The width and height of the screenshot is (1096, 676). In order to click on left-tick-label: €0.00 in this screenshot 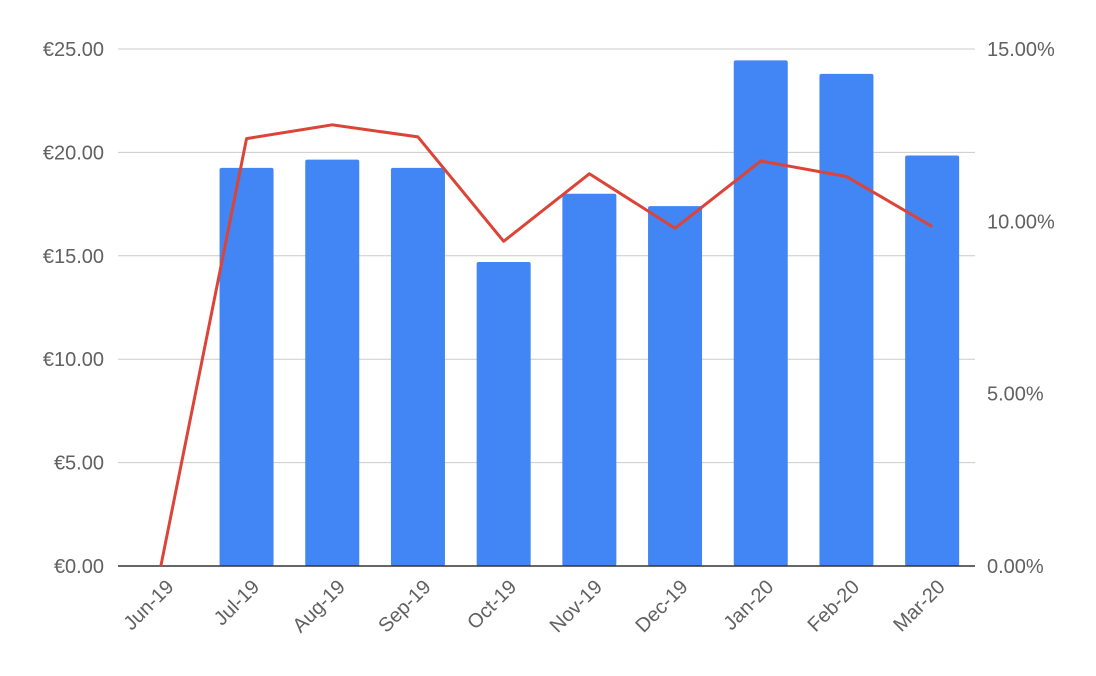, I will do `click(79, 567)`.